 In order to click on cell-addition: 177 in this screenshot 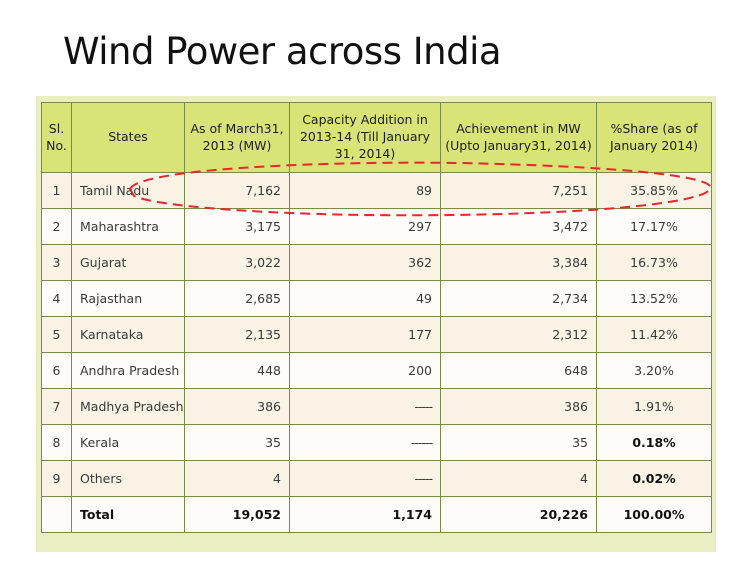, I will do `click(365, 334)`.